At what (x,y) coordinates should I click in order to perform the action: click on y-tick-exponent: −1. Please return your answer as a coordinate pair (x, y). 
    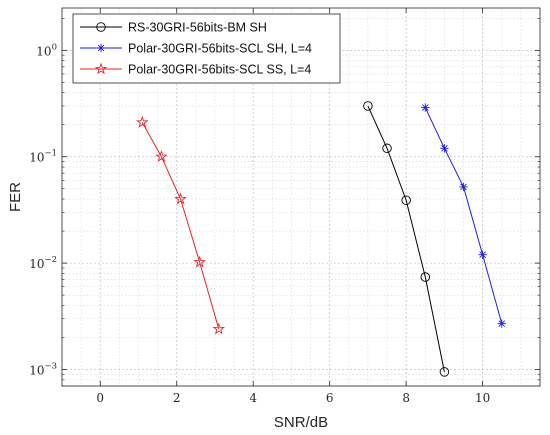
    Looking at the image, I should click on (50, 154).